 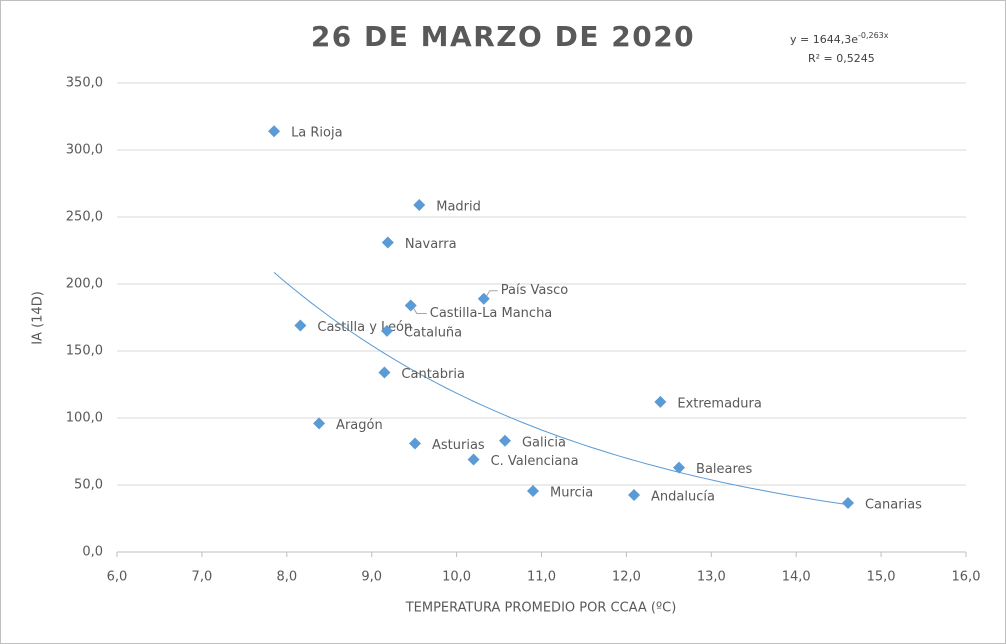 I want to click on data-label: Castilla-La Mancha, so click(x=491, y=313).